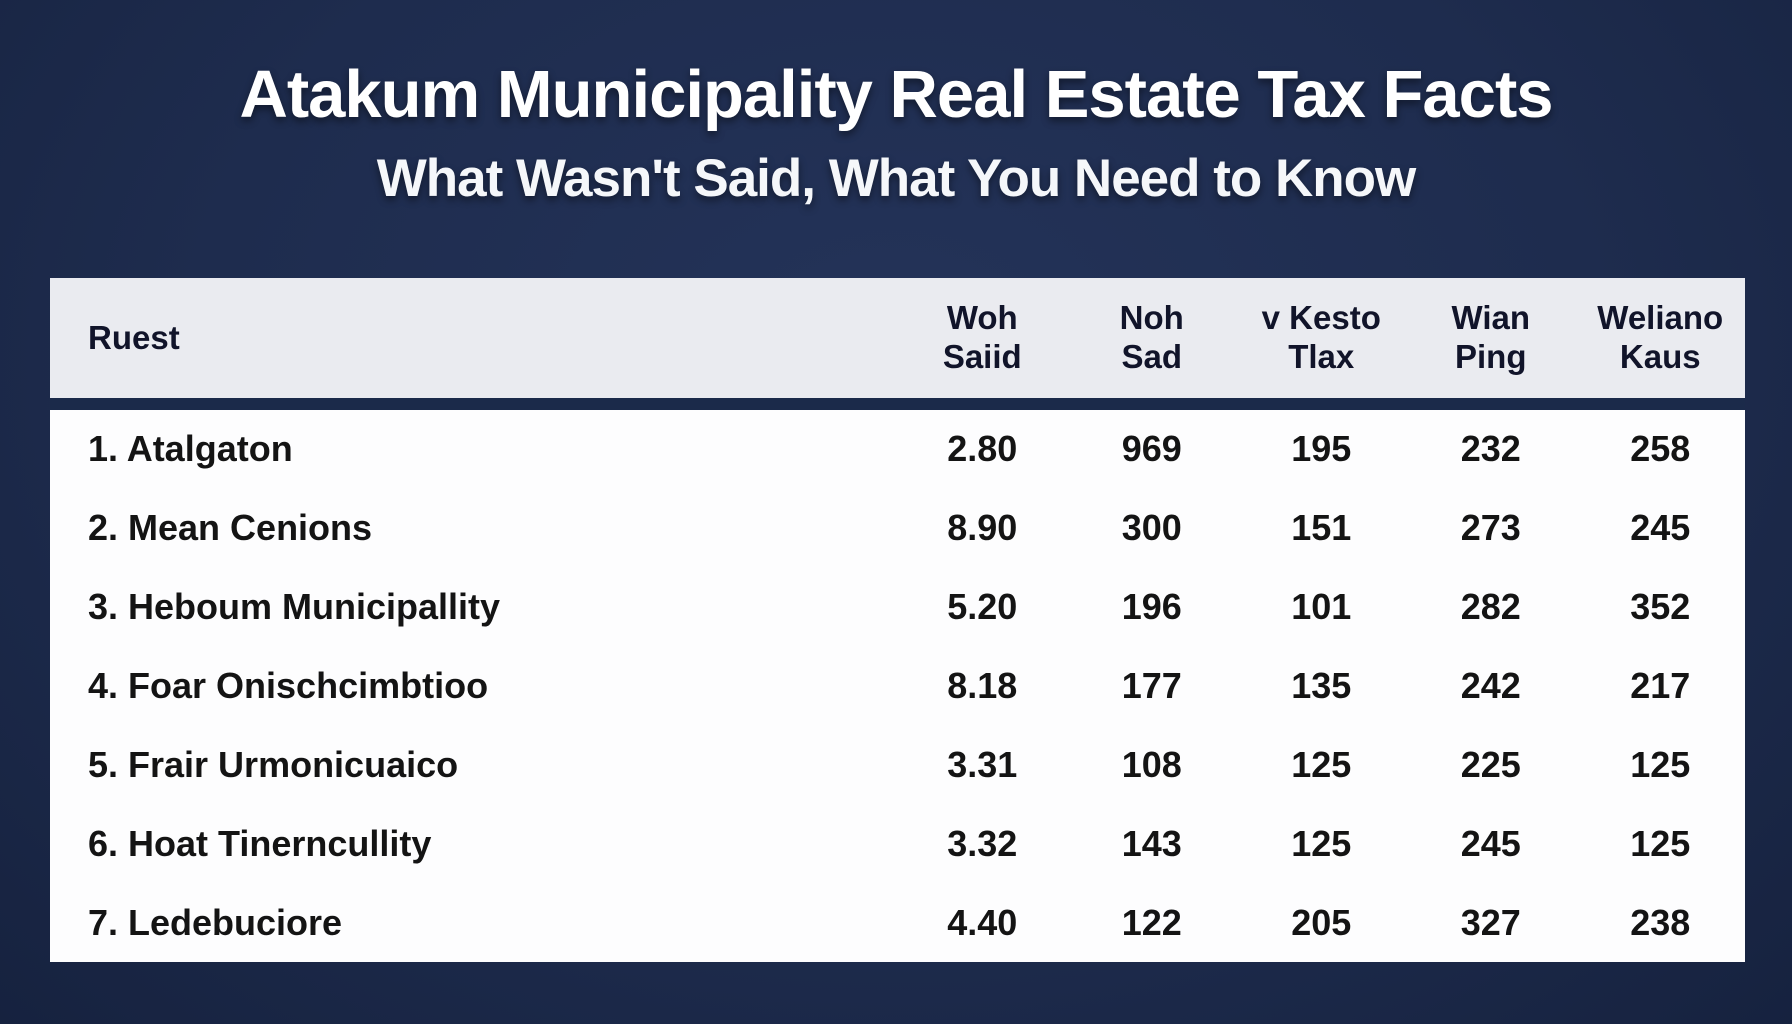 The height and width of the screenshot is (1024, 1792). I want to click on column-header-wian-ping: Wian Ping, so click(1491, 344).